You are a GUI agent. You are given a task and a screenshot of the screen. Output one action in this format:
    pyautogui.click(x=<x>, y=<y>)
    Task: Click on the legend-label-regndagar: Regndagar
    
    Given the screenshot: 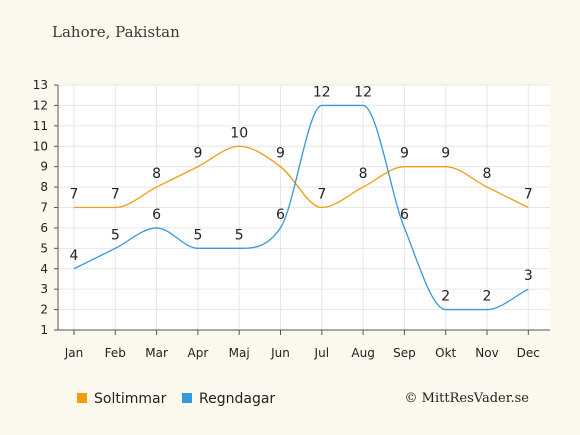 What is the action you would take?
    pyautogui.click(x=237, y=399)
    